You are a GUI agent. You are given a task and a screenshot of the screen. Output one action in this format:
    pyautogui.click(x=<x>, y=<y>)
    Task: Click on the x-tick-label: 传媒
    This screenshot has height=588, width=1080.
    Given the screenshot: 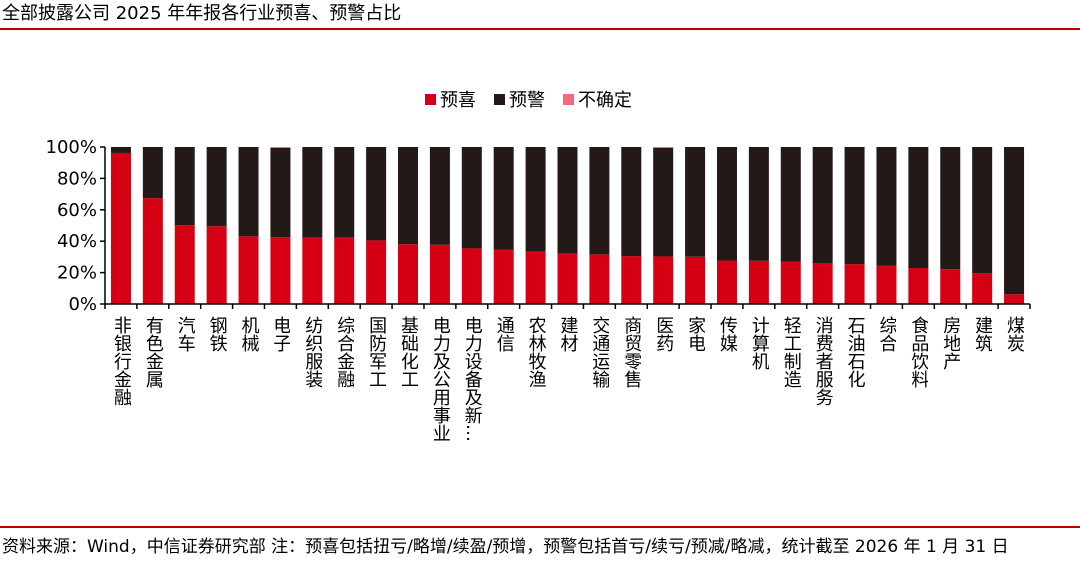 What is the action you would take?
    pyautogui.click(x=726, y=334)
    